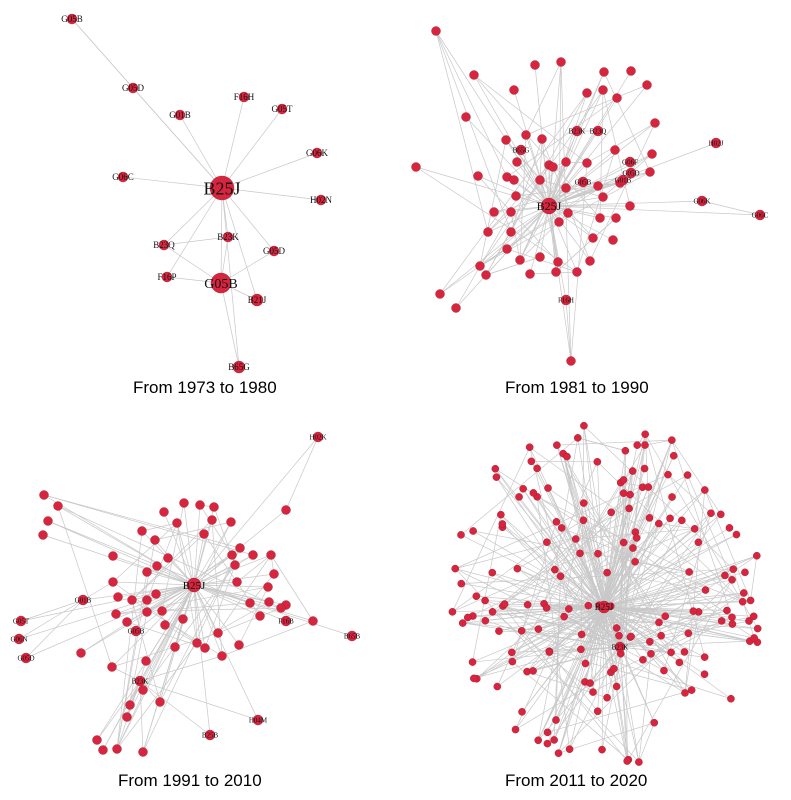 This screenshot has width=791, height=800. I want to click on node-p2-small-36-marker, so click(494, 212).